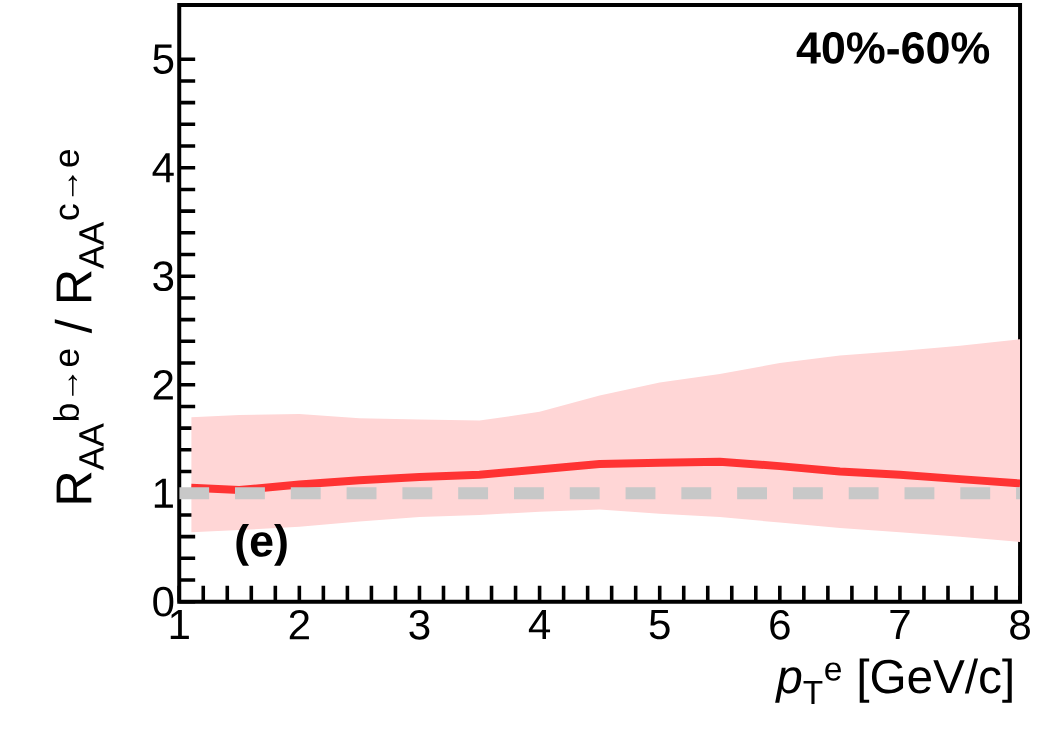 This screenshot has width=1040, height=736. I want to click on y-tick-label: 4, so click(163, 168).